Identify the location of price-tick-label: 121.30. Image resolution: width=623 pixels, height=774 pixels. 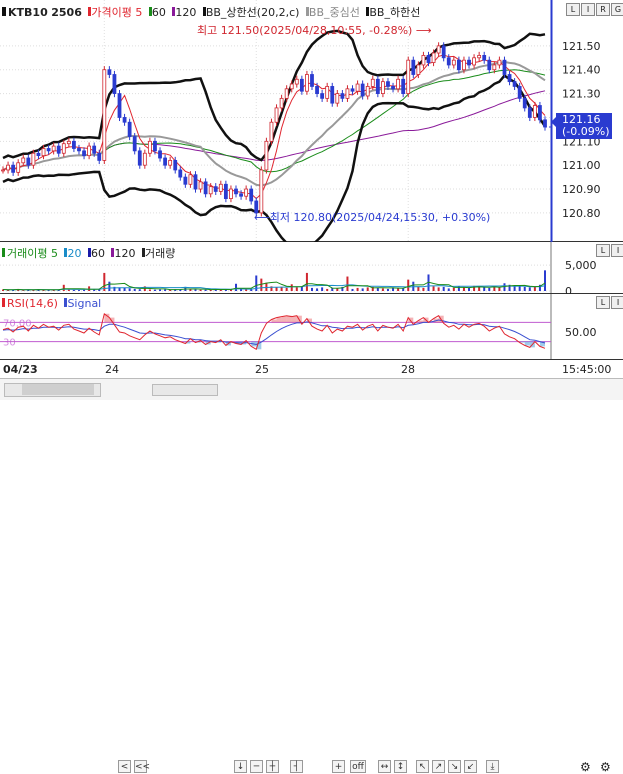
(581, 94).